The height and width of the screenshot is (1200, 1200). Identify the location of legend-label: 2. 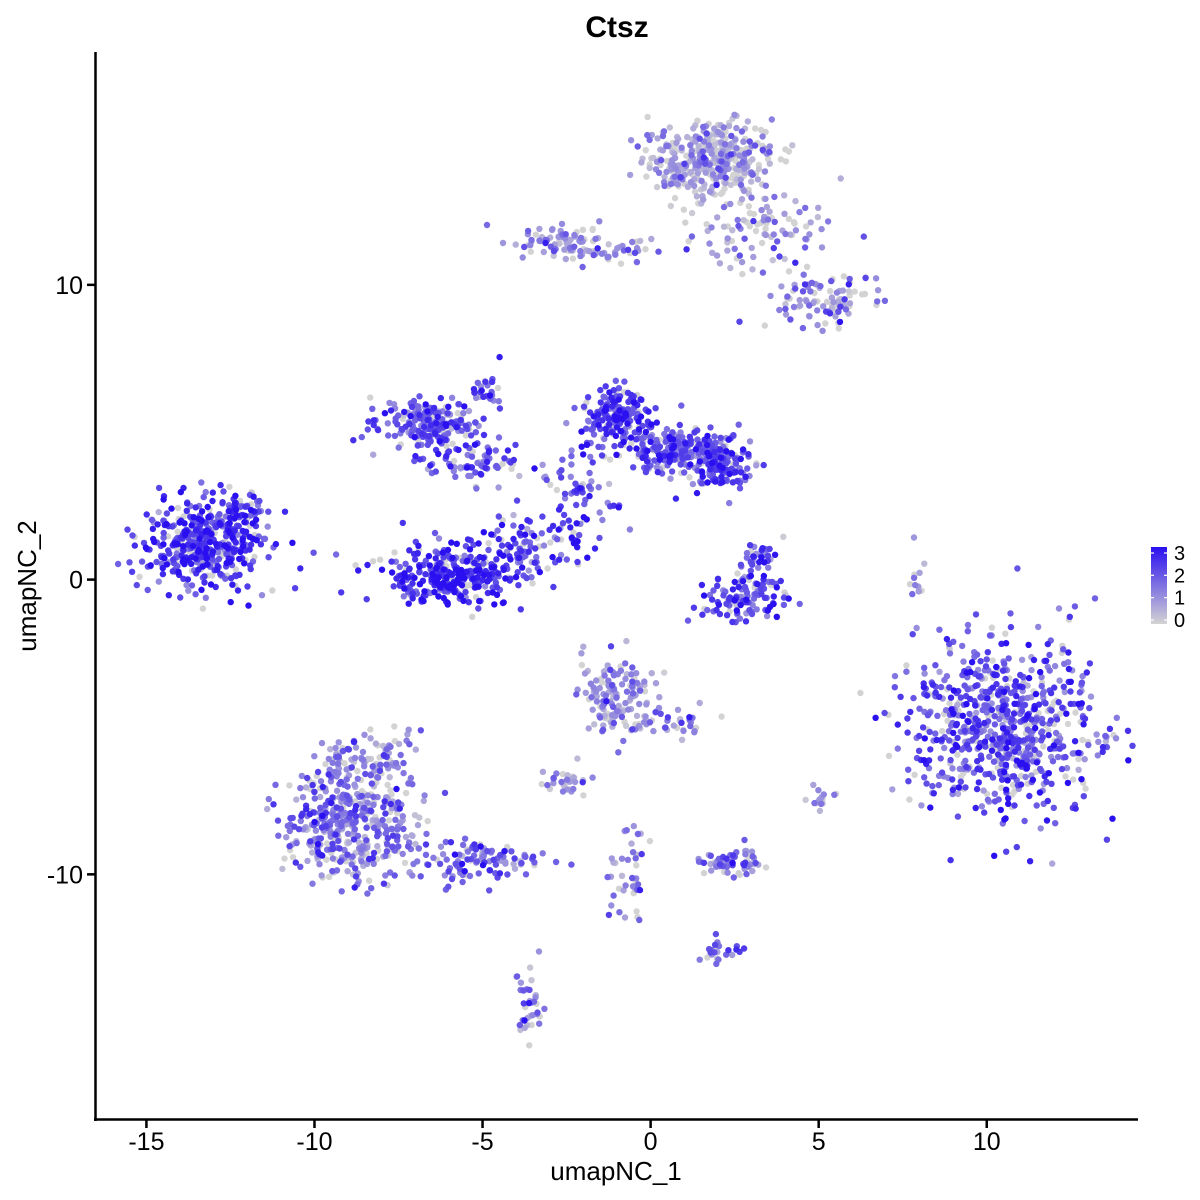
(1179, 576).